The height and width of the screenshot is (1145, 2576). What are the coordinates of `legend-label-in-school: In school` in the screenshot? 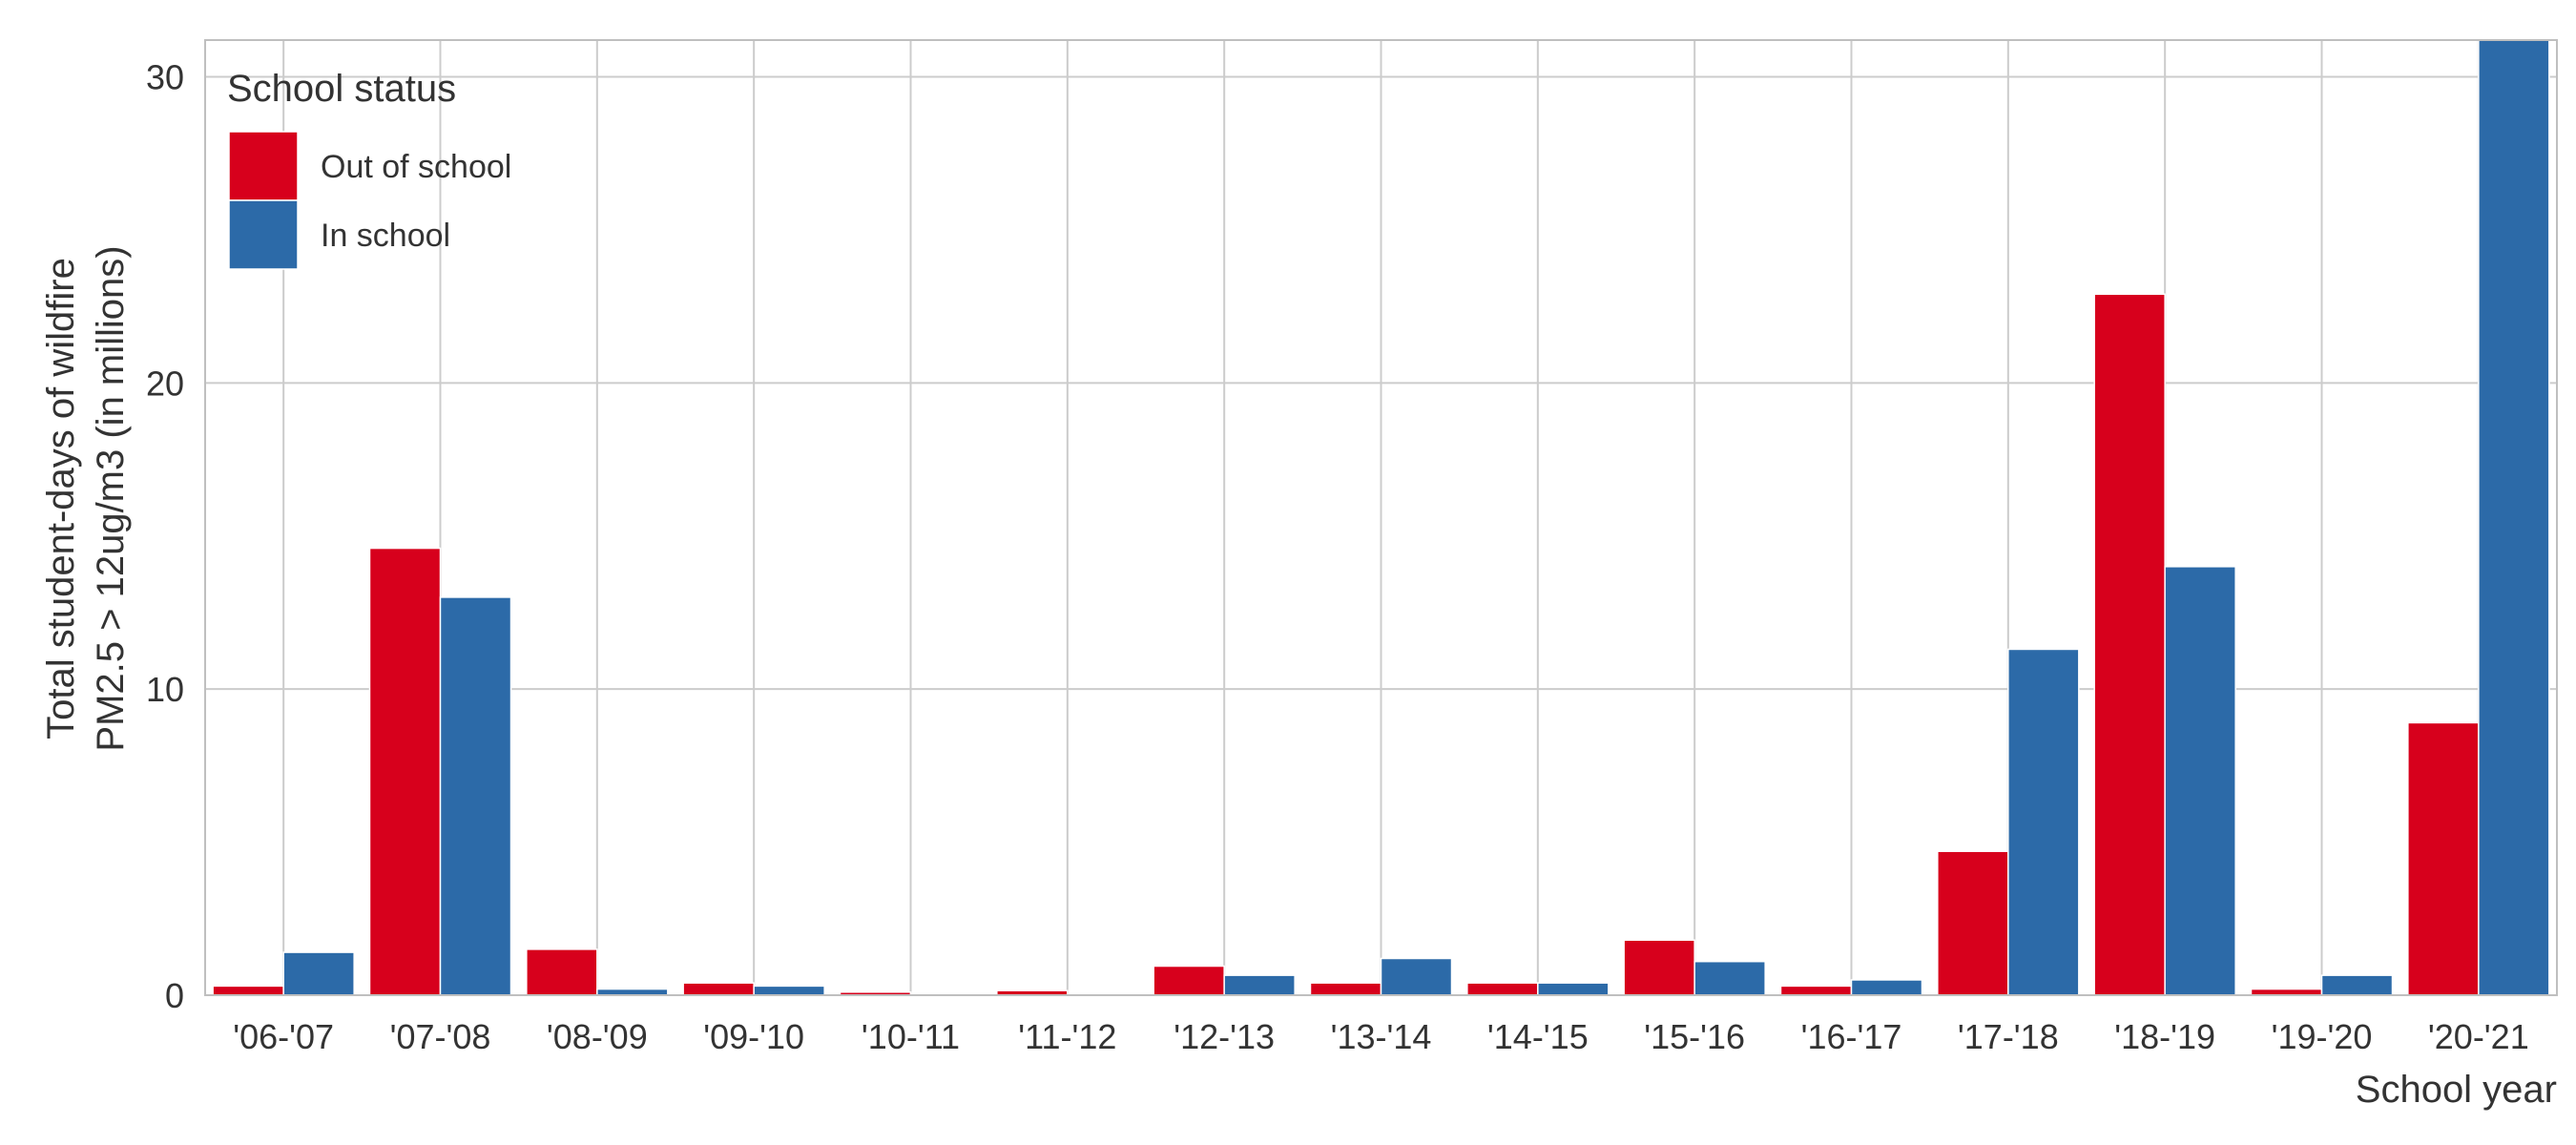 It's located at (385, 236).